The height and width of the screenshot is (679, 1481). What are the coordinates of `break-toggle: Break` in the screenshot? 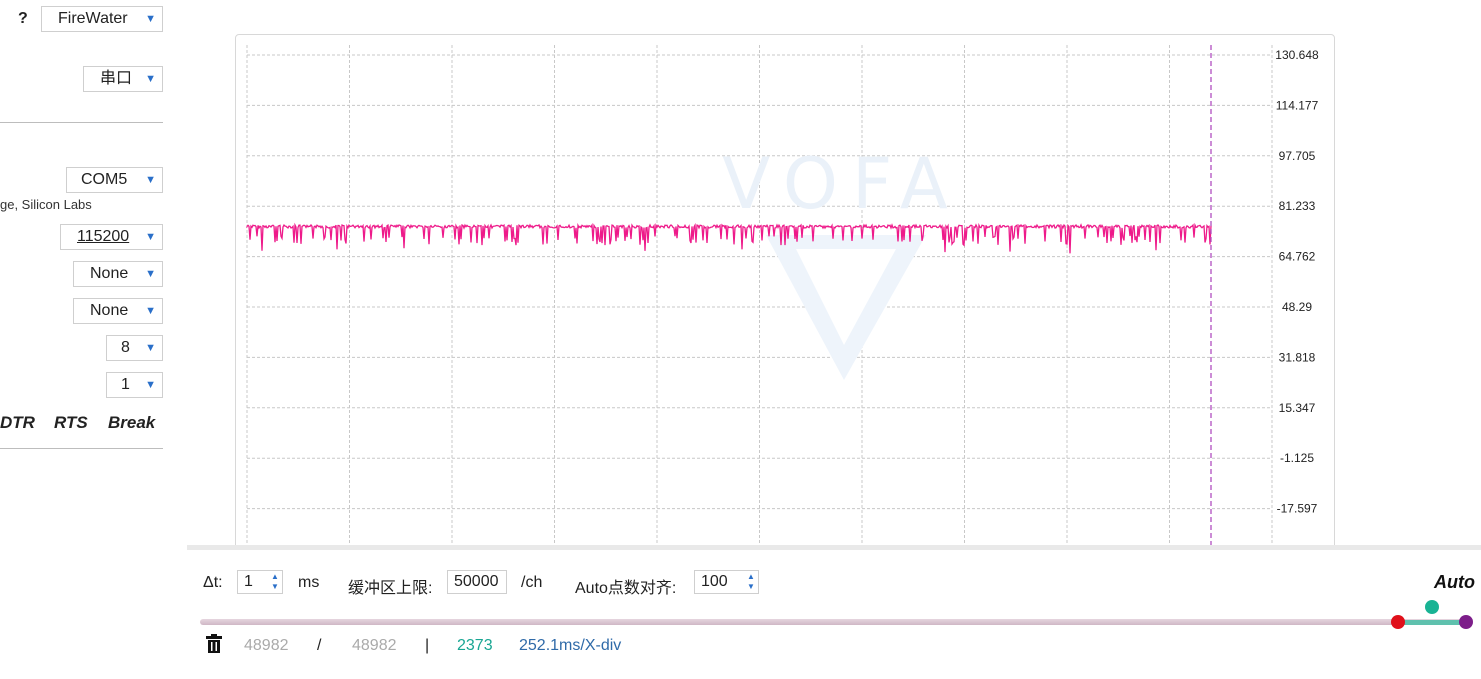 It's located at (132, 422).